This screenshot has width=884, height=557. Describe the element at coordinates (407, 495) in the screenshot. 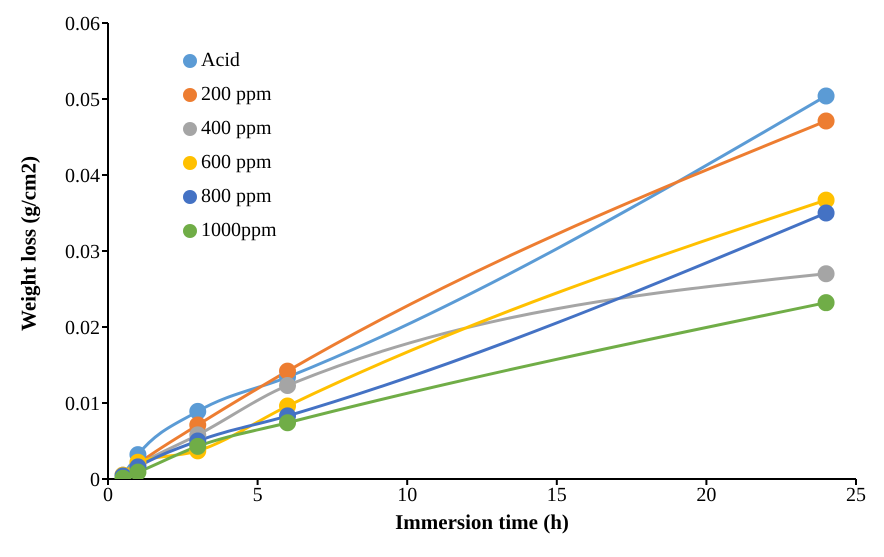

I see `x-tick-label: 10` at that location.